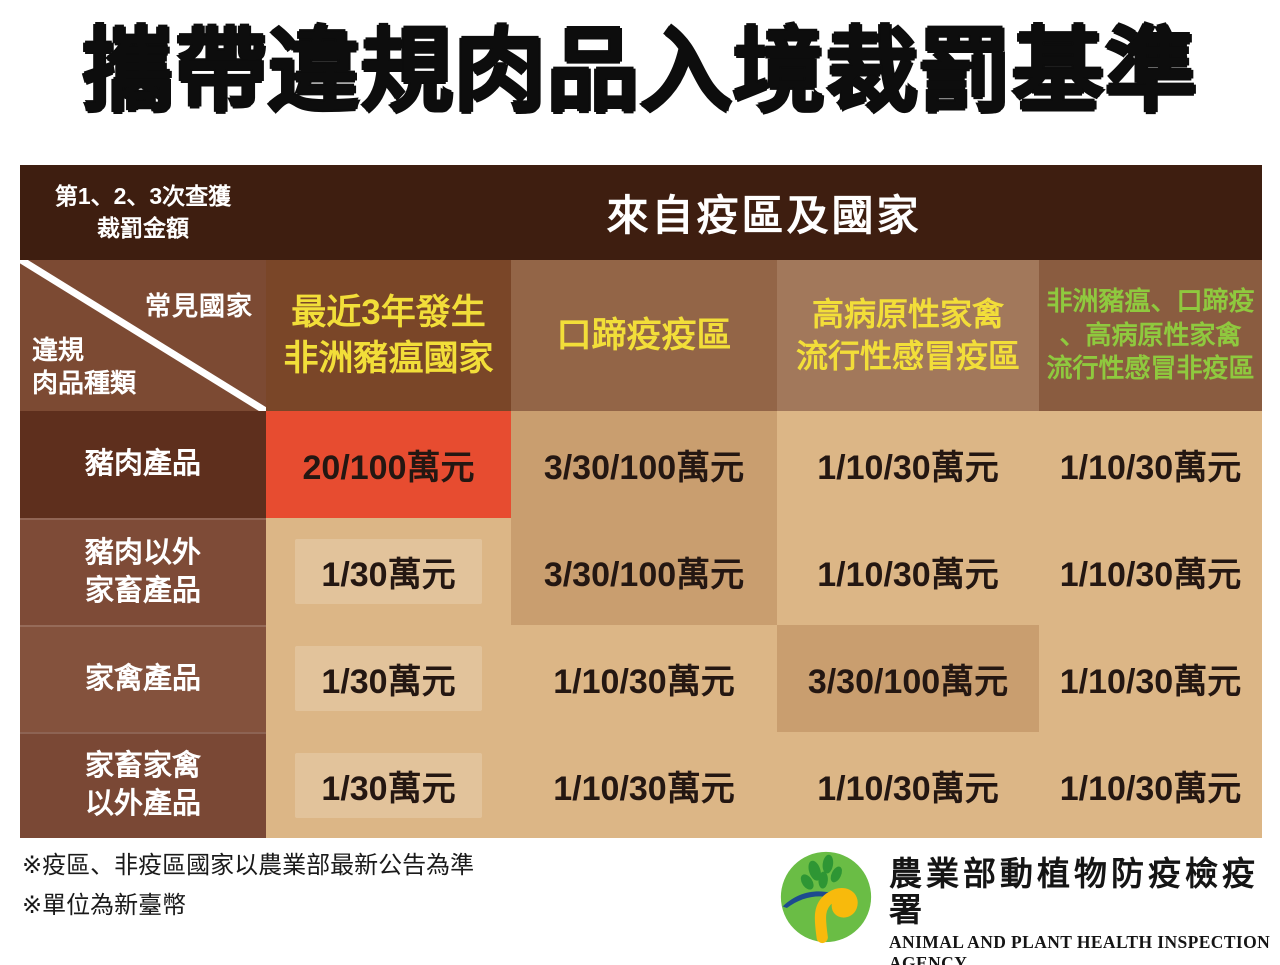 This screenshot has height=965, width=1280. What do you see at coordinates (826, 897) in the screenshot?
I see `aphia-logo-icon` at bounding box center [826, 897].